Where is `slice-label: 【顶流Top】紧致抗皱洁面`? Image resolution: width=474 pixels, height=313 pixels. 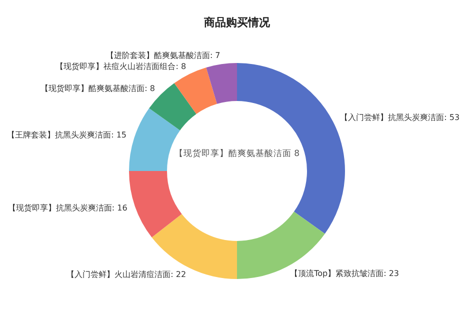 slice-label: 【顶流Top】紧致抗皱洁面 is located at coordinates (337, 273).